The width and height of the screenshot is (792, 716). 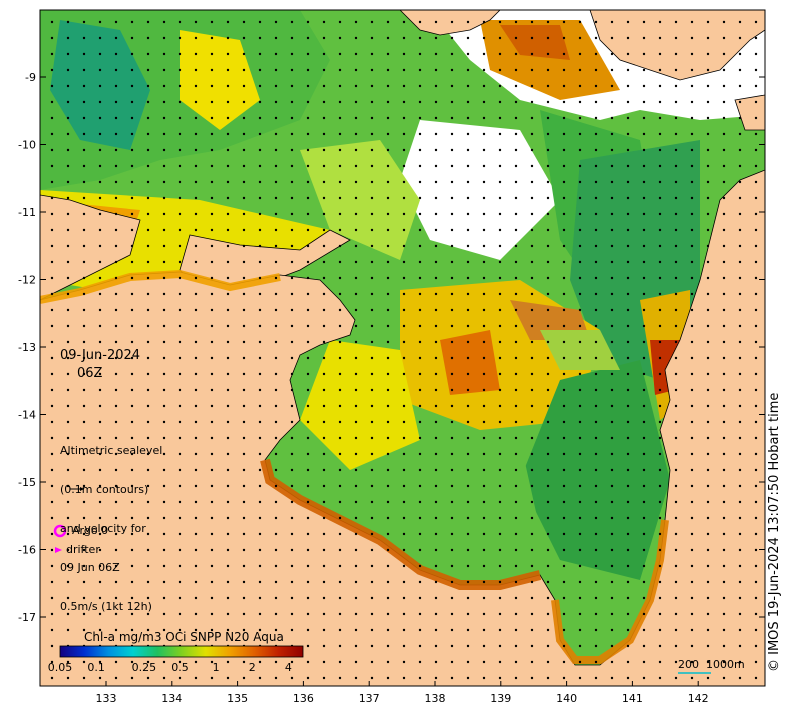 I want to click on map-time: 06Z, so click(x=90, y=373).